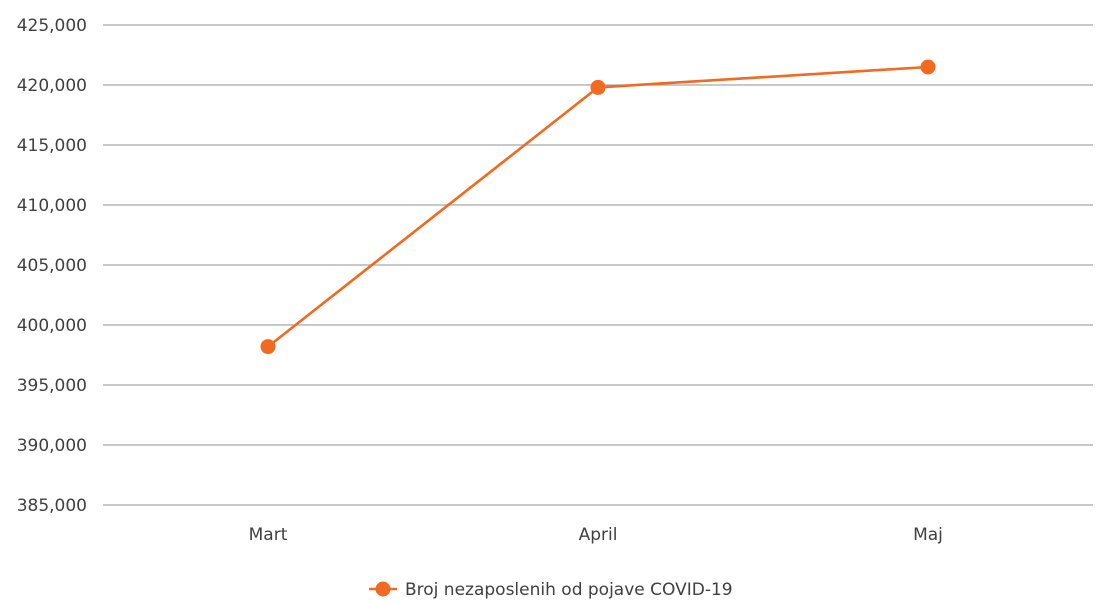 The width and height of the screenshot is (1103, 603). What do you see at coordinates (928, 535) in the screenshot?
I see `x-tick-label: Maj` at bounding box center [928, 535].